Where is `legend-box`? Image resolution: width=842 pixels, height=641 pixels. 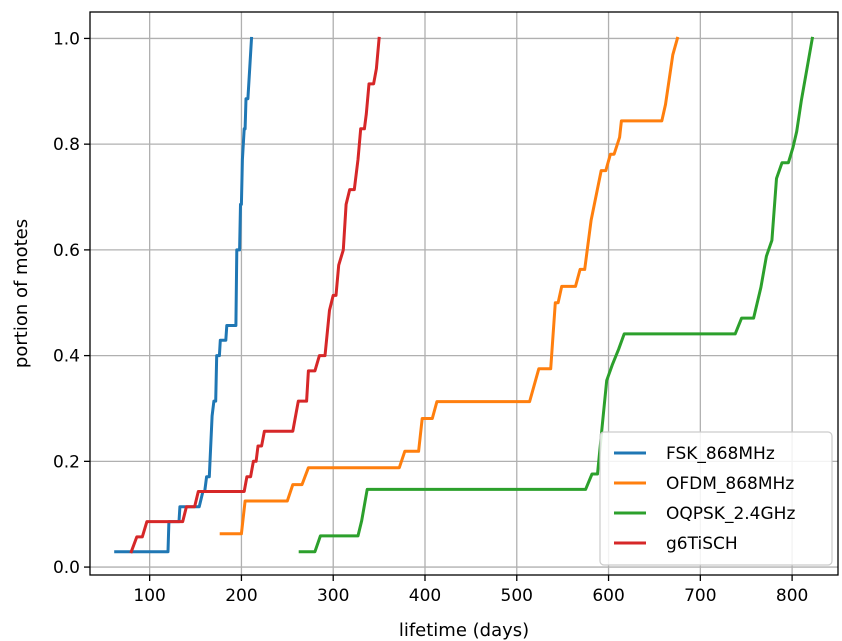 legend-box is located at coordinates (716, 498).